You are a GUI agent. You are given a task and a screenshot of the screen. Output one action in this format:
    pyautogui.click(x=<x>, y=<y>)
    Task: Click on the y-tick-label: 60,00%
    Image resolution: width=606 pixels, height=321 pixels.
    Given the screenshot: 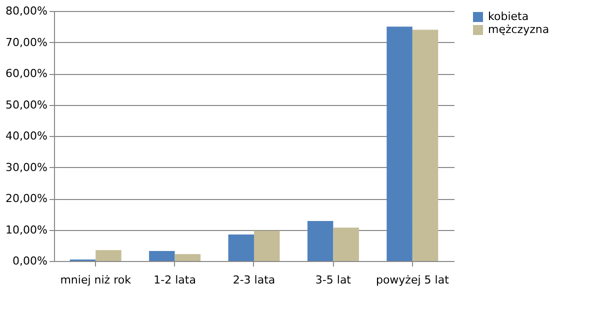 What is the action you would take?
    pyautogui.click(x=27, y=73)
    